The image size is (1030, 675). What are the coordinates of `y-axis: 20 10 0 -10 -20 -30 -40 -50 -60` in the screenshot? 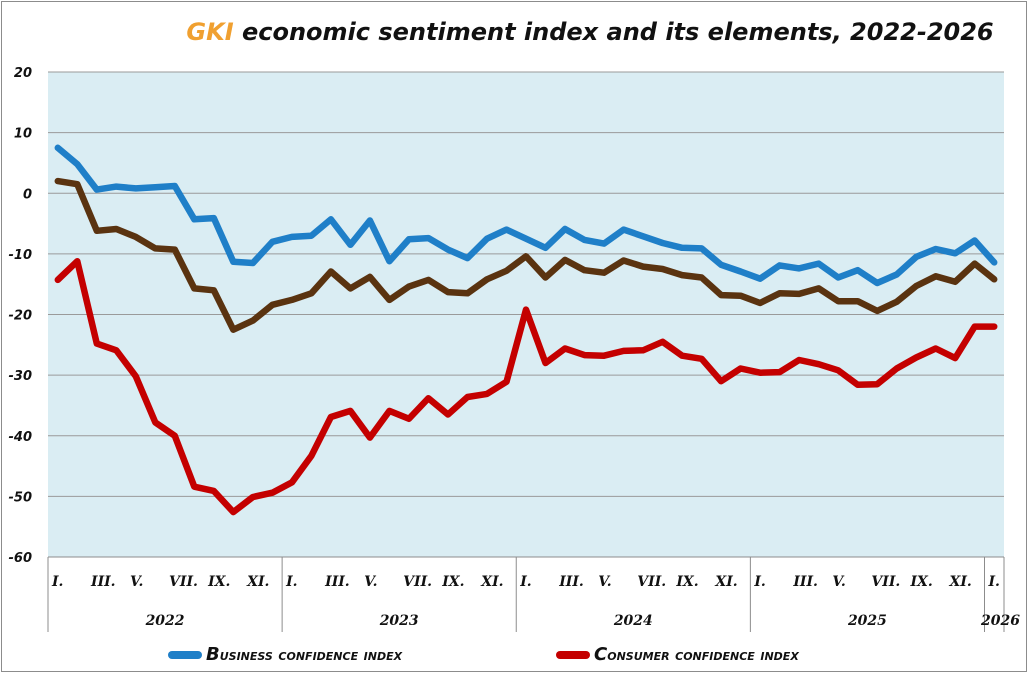 It's located at (21, 316).